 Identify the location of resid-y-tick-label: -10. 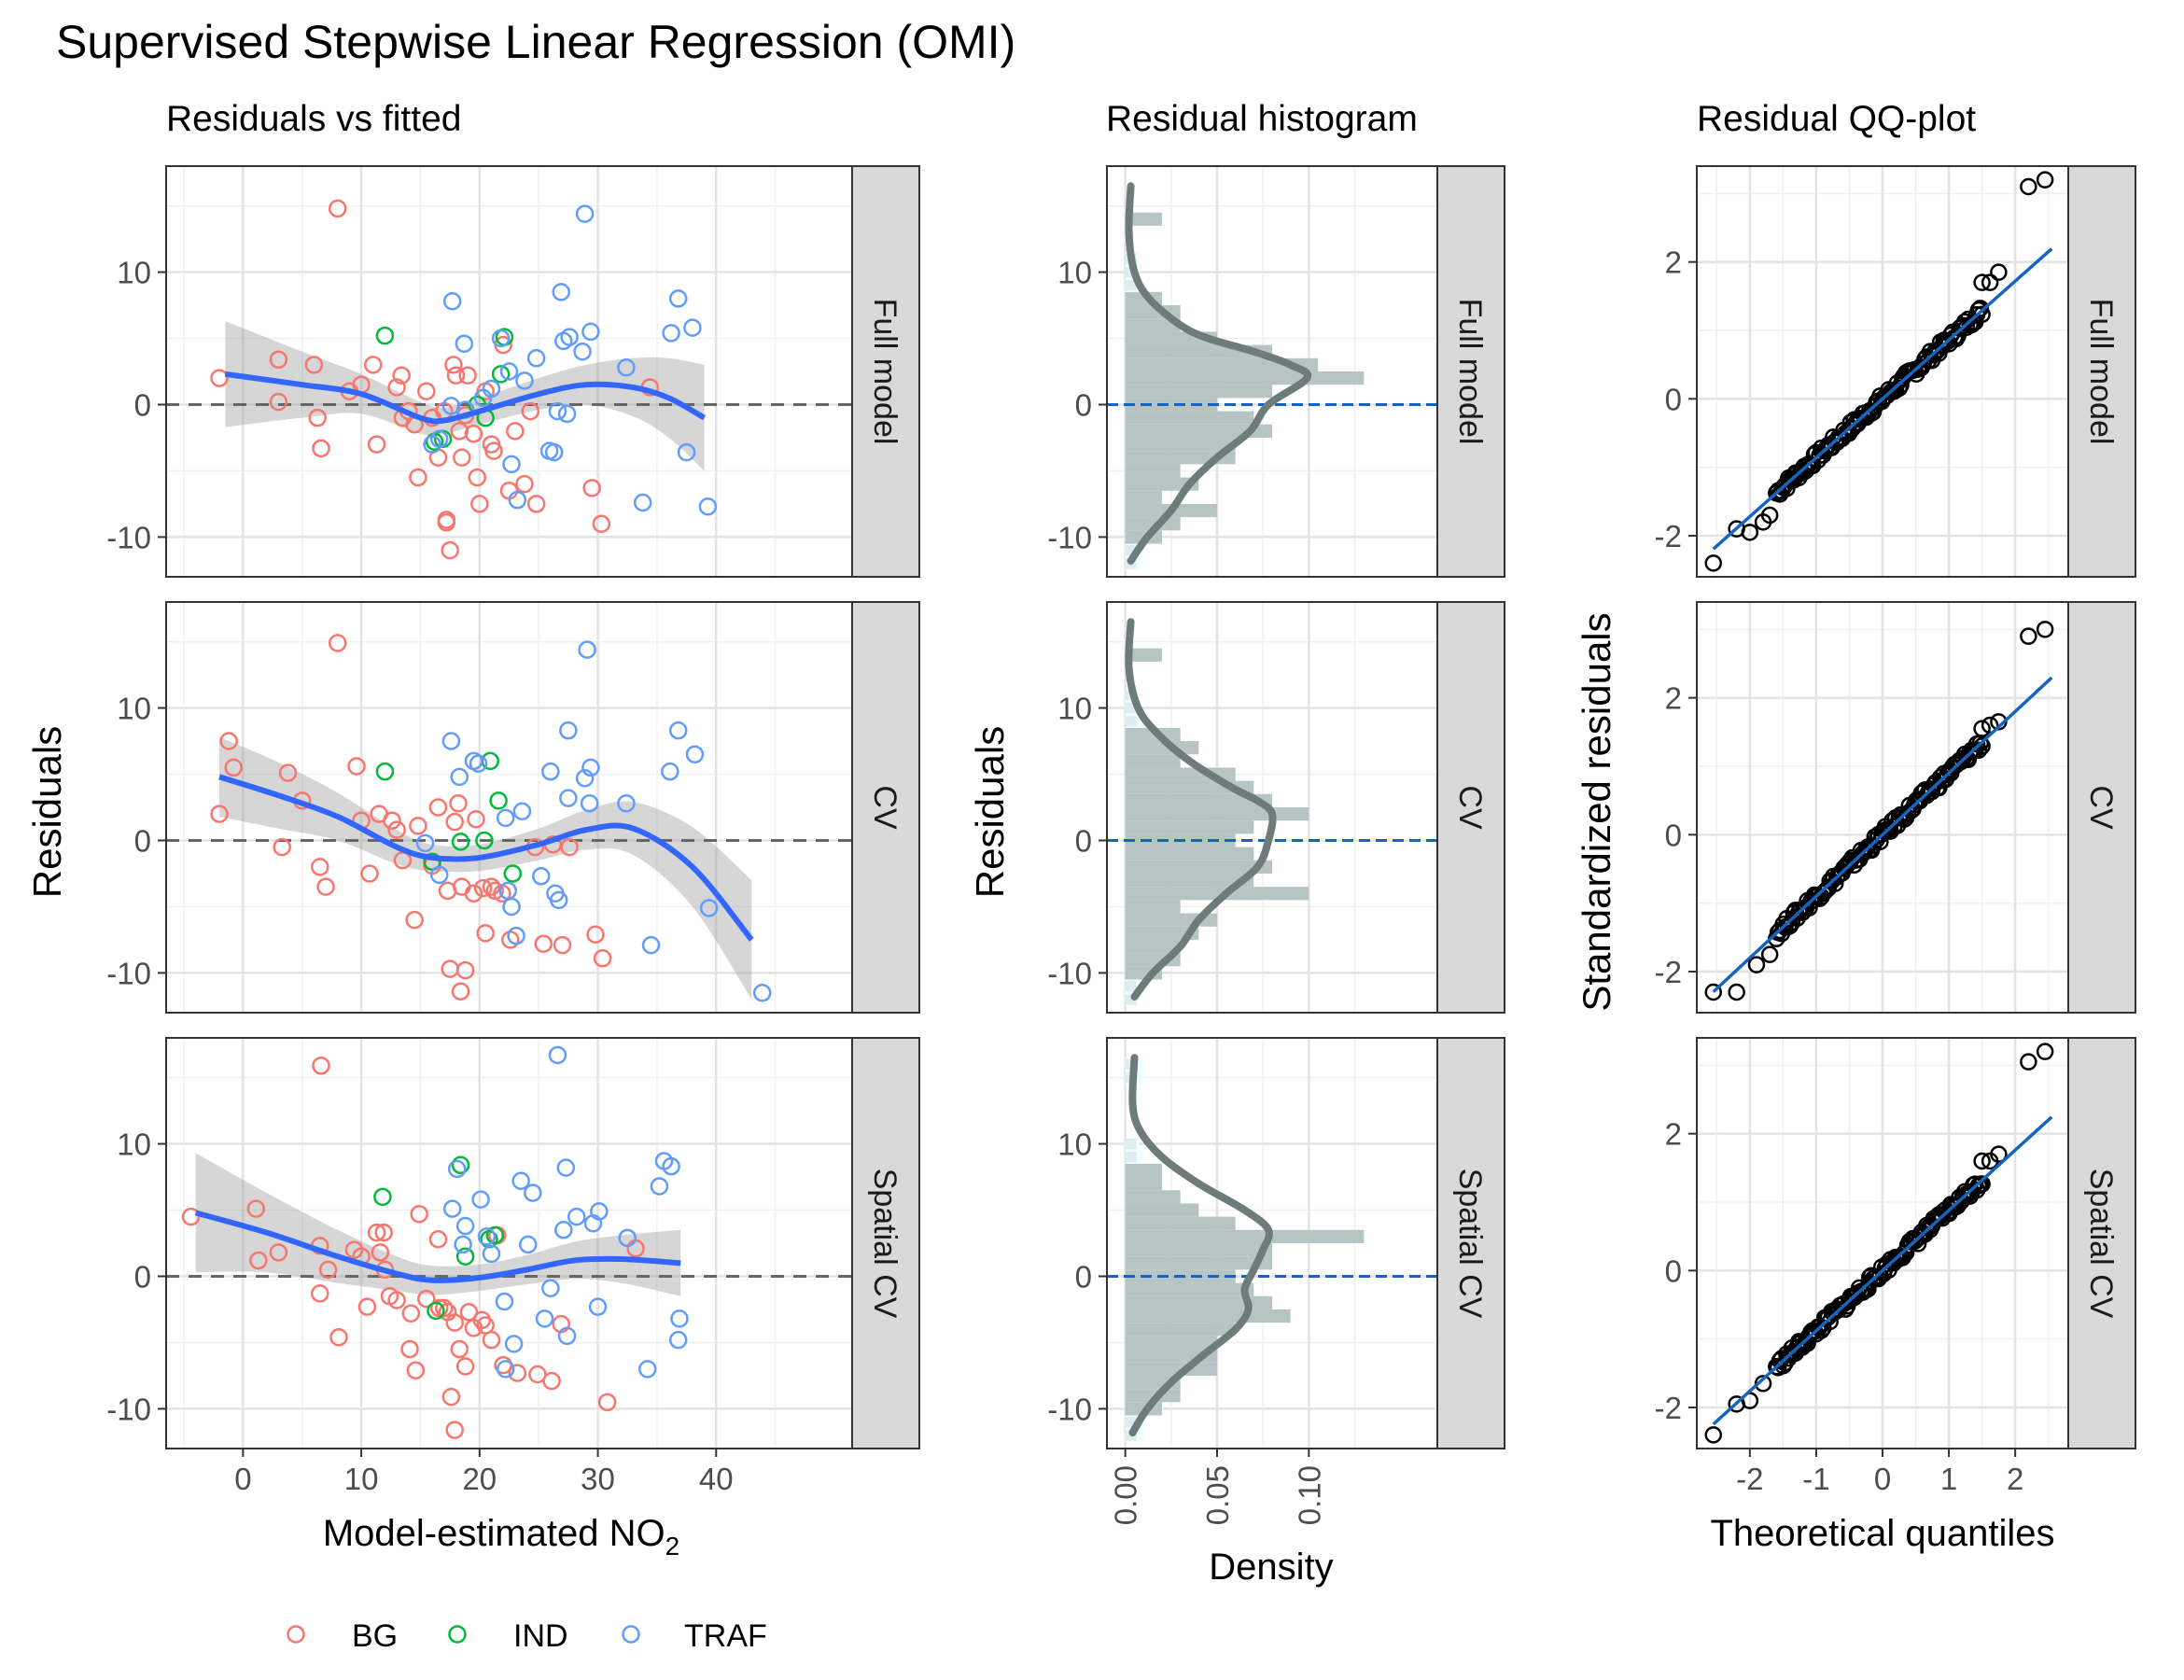
(128, 973).